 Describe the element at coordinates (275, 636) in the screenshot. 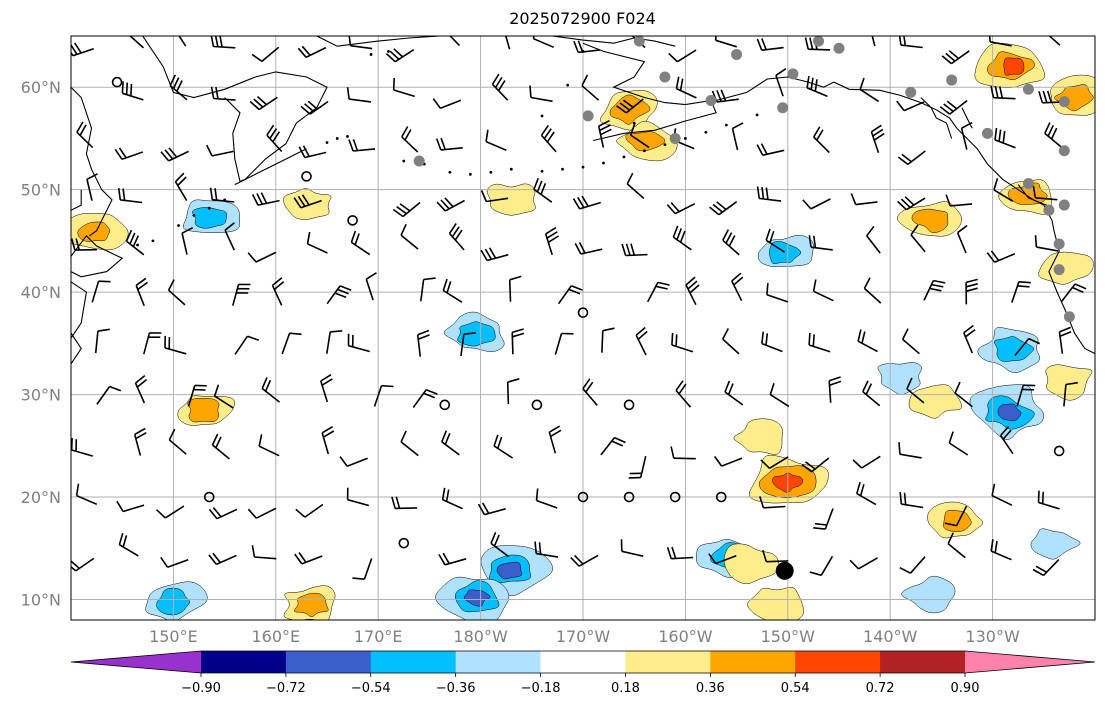

I see `lon-label: 160°E` at that location.